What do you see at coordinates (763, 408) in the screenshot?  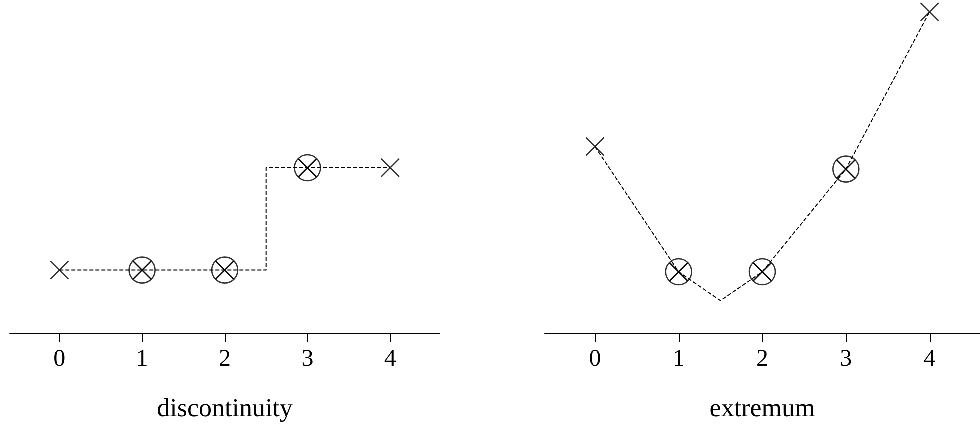 I see `x-axis-title: extremum` at bounding box center [763, 408].